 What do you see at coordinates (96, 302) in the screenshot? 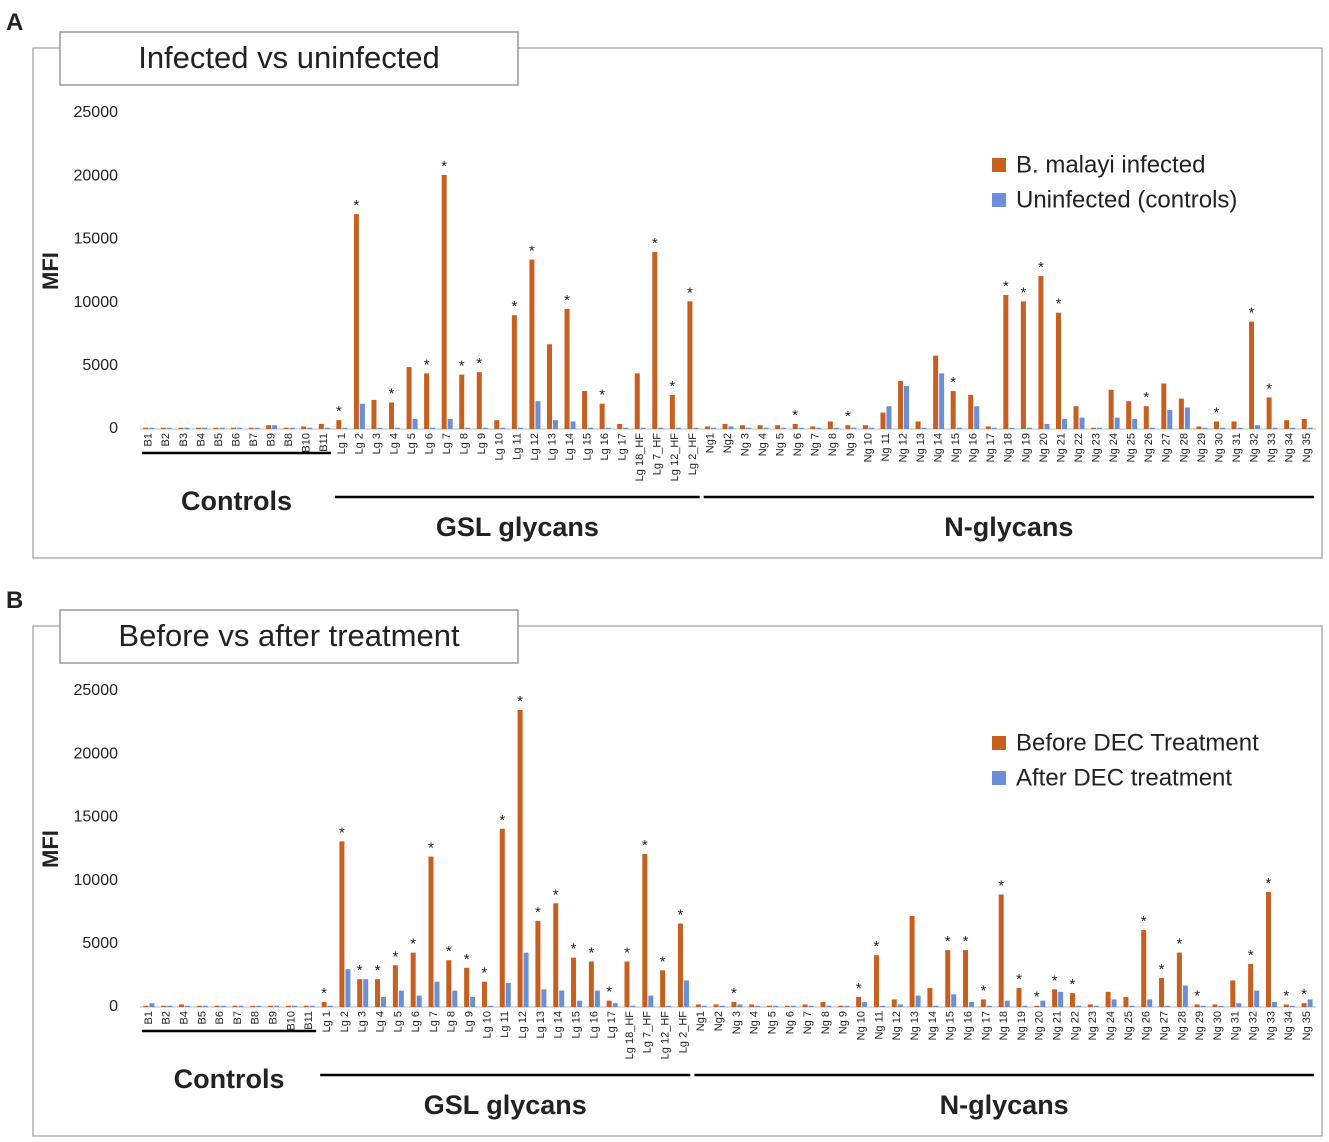
I see `y-tick-label: 10000` at bounding box center [96, 302].